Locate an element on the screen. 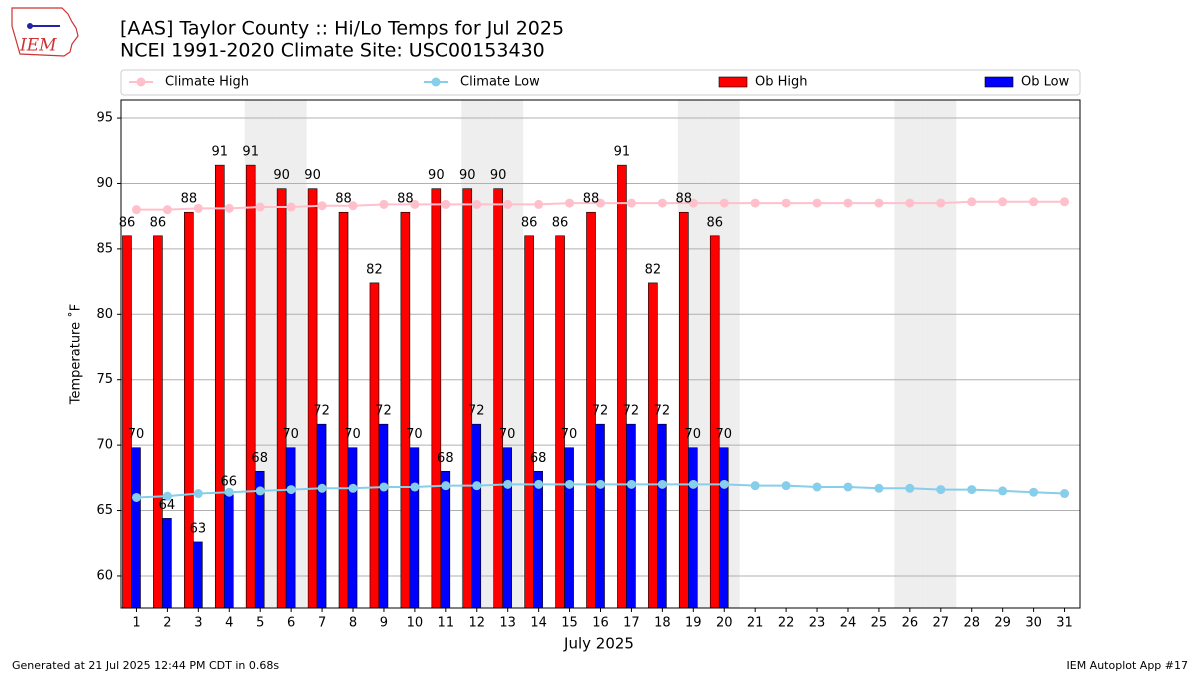  x-tick-label: 3 is located at coordinates (198, 623).